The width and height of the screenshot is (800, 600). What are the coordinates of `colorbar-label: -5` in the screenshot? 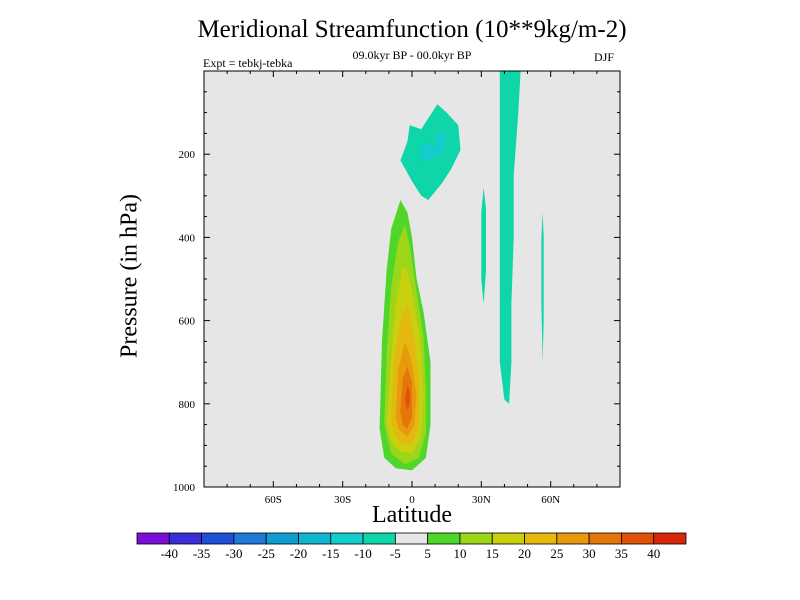 It's located at (395, 553).